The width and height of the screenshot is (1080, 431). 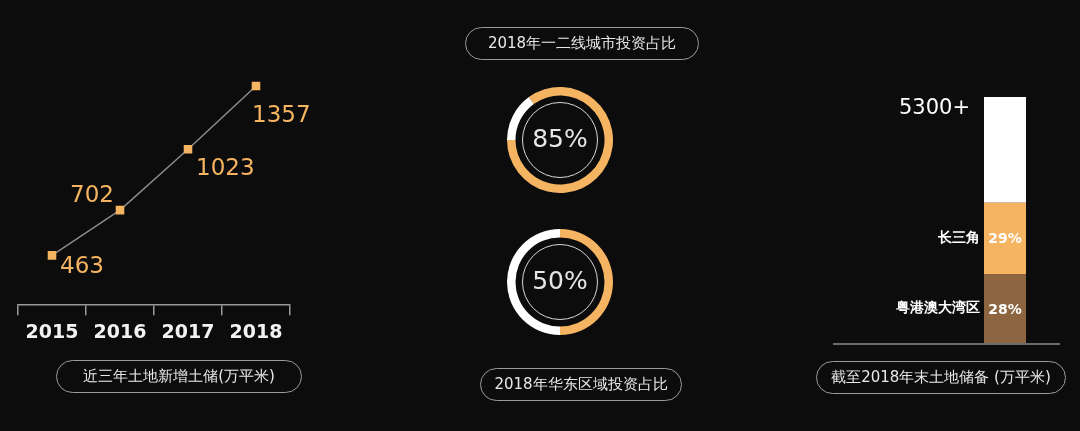 What do you see at coordinates (1005, 238) in the screenshot?
I see `data-label: 29%` at bounding box center [1005, 238].